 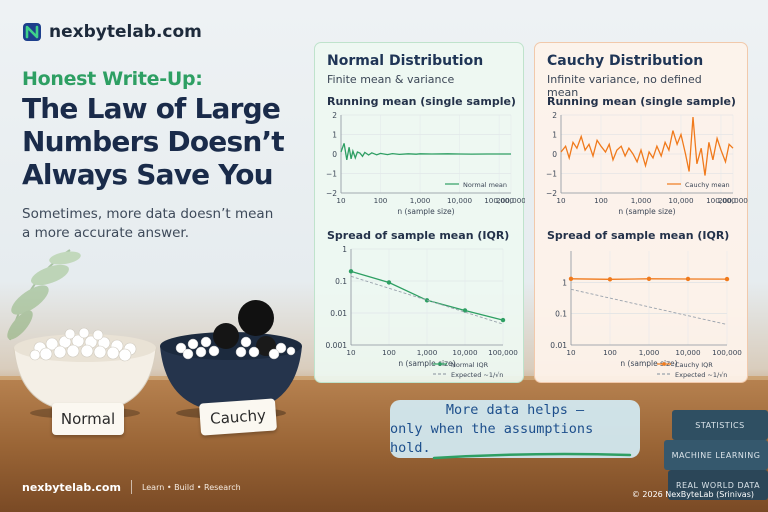 What do you see at coordinates (694, 365) in the screenshot?
I see `legend-label: Cauchy IQR` at bounding box center [694, 365].